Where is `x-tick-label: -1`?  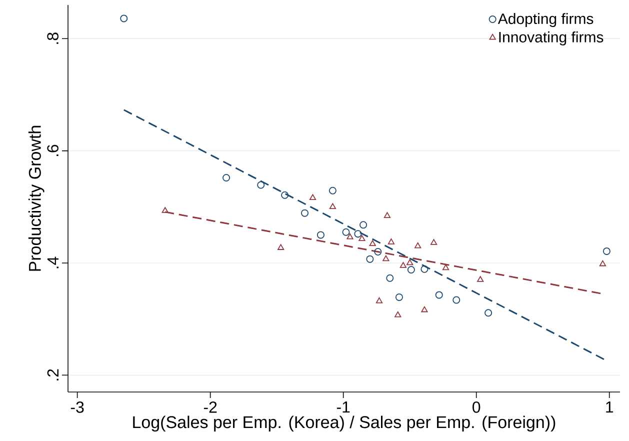
x-tick-label: -1 is located at coordinates (343, 407).